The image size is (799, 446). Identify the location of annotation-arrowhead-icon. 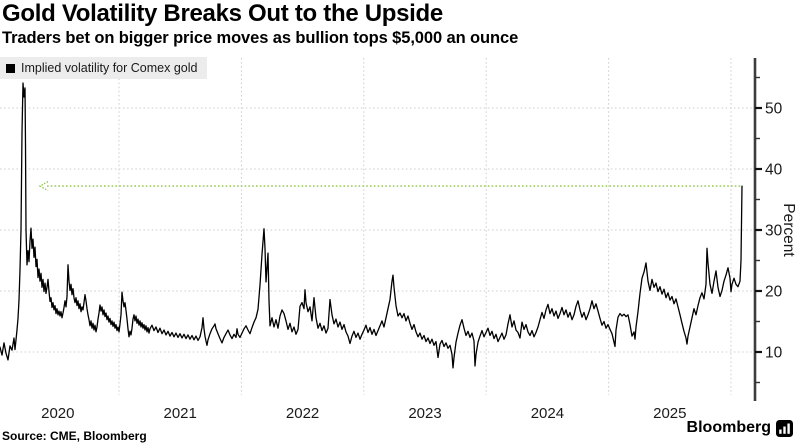
(43, 186).